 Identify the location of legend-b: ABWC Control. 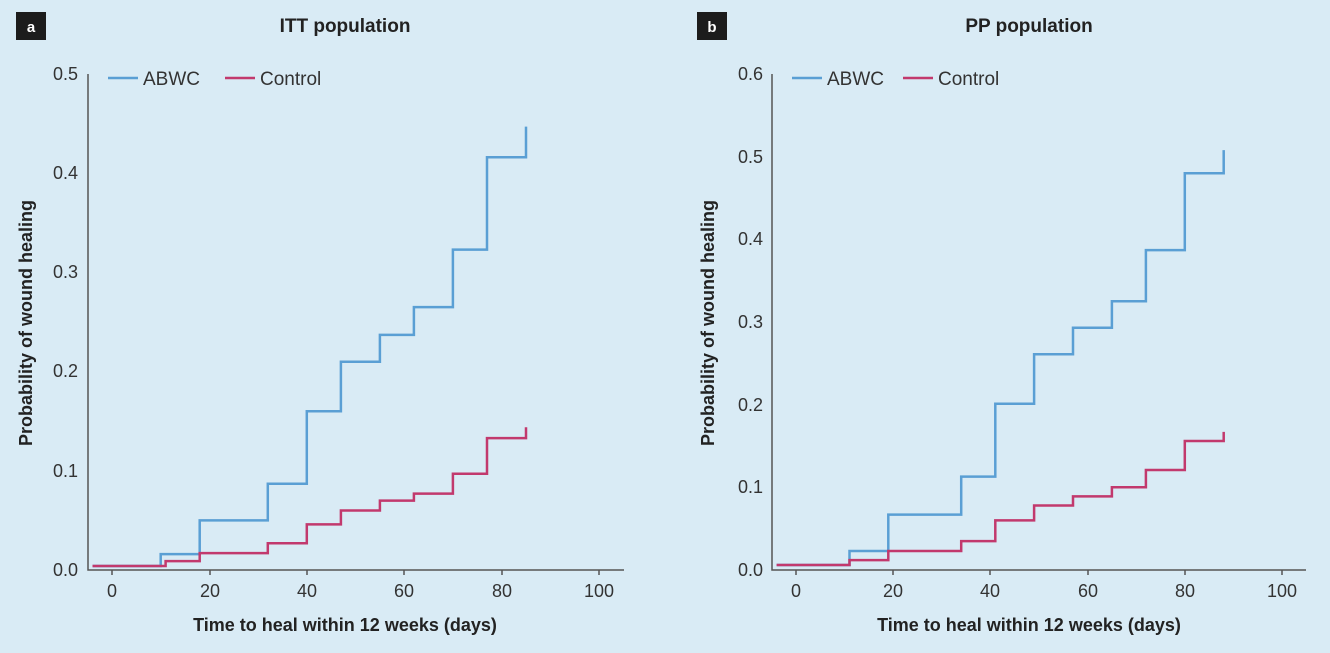
(895, 79).